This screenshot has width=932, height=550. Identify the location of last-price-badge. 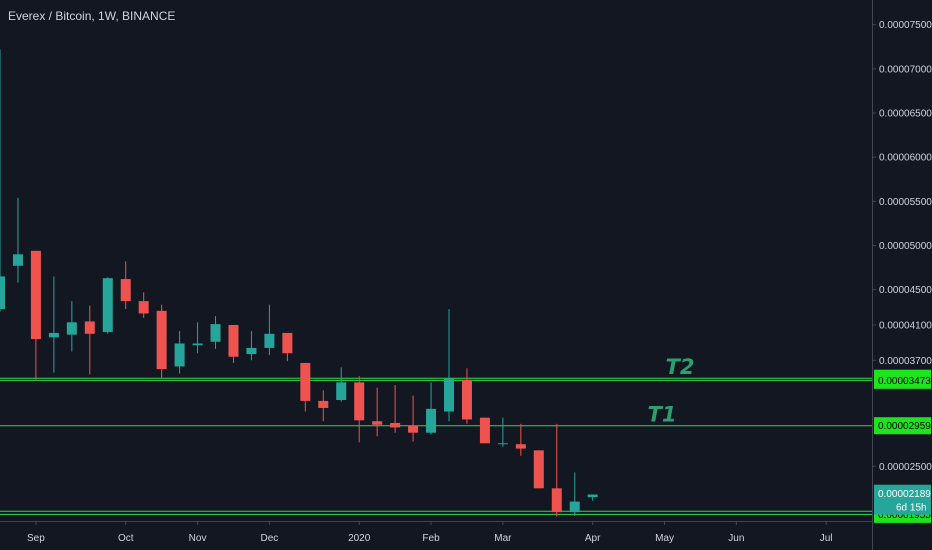
(902, 499).